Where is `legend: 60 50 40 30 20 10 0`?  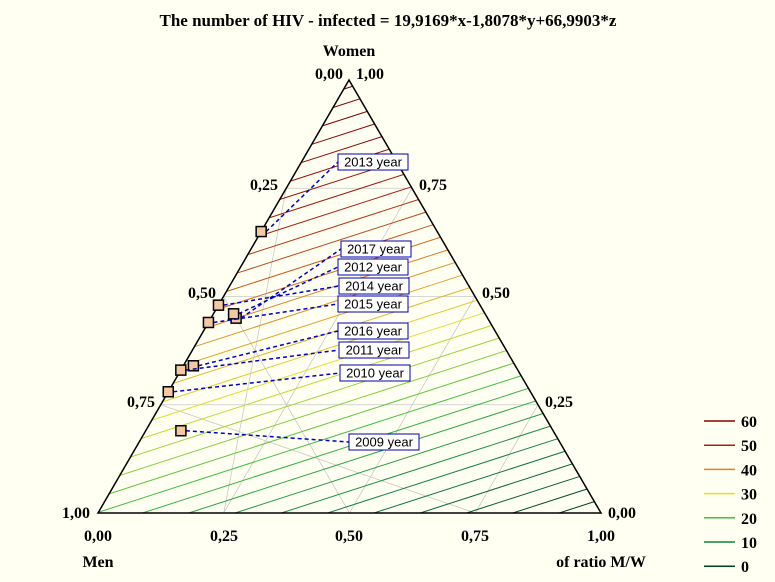
legend: 60 50 40 30 20 10 0 is located at coordinates (730, 495).